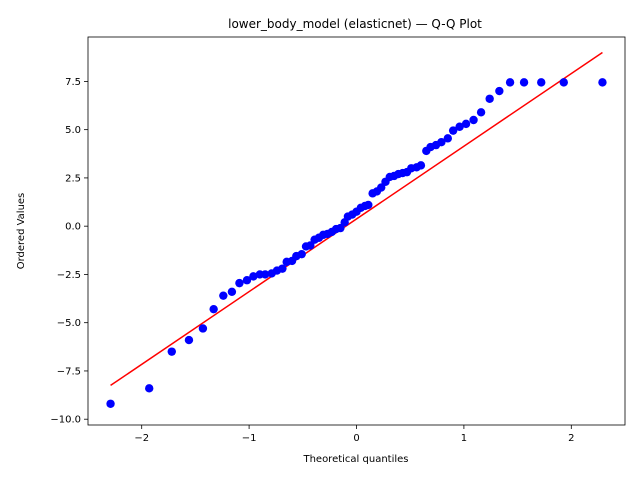 Image resolution: width=640 pixels, height=480 pixels. What do you see at coordinates (249, 438) in the screenshot?
I see `x-tick-label: −1` at bounding box center [249, 438].